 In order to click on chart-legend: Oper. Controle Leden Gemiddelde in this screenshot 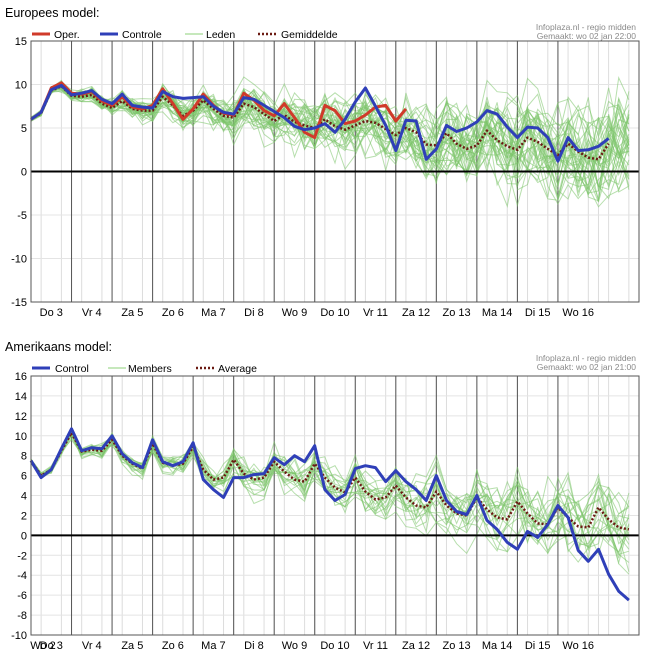, I will do `click(185, 35)`.